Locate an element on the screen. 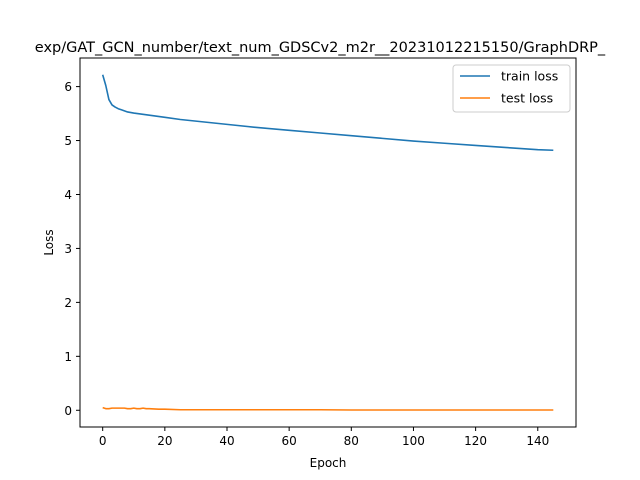  x-tick-label: 60 is located at coordinates (289, 441).